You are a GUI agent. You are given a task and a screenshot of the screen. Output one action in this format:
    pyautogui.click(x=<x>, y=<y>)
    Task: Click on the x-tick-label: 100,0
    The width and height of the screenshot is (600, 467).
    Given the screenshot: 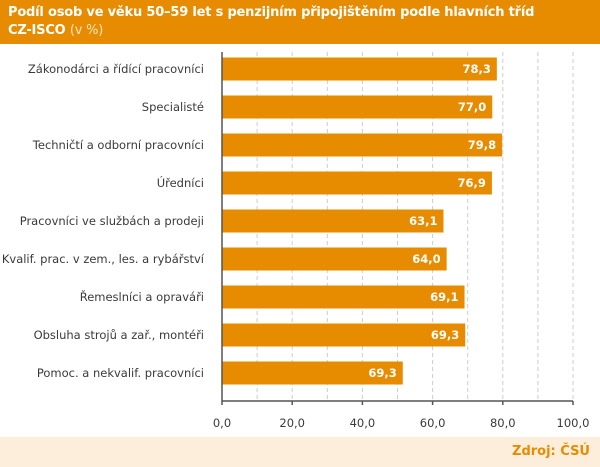 What is the action you would take?
    pyautogui.click(x=573, y=423)
    